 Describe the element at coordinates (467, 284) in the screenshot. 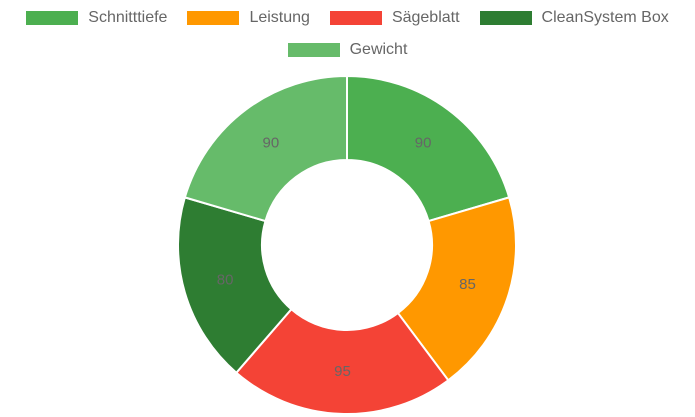

I see `data-label: 85` at that location.